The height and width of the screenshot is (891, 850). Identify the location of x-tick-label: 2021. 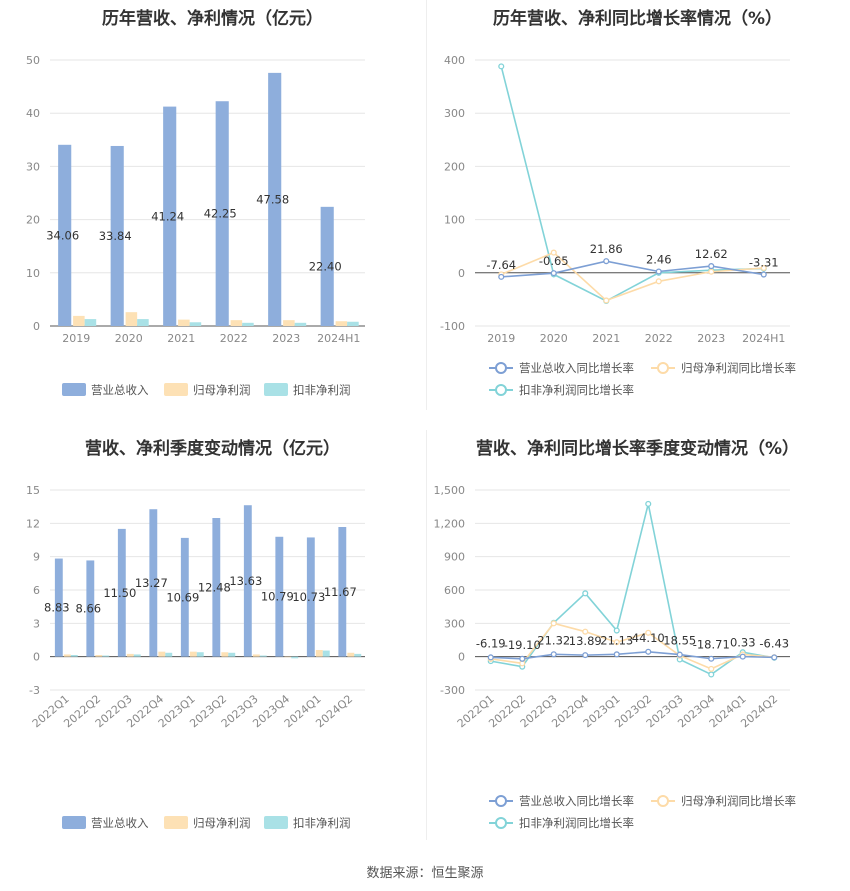
(181, 338).